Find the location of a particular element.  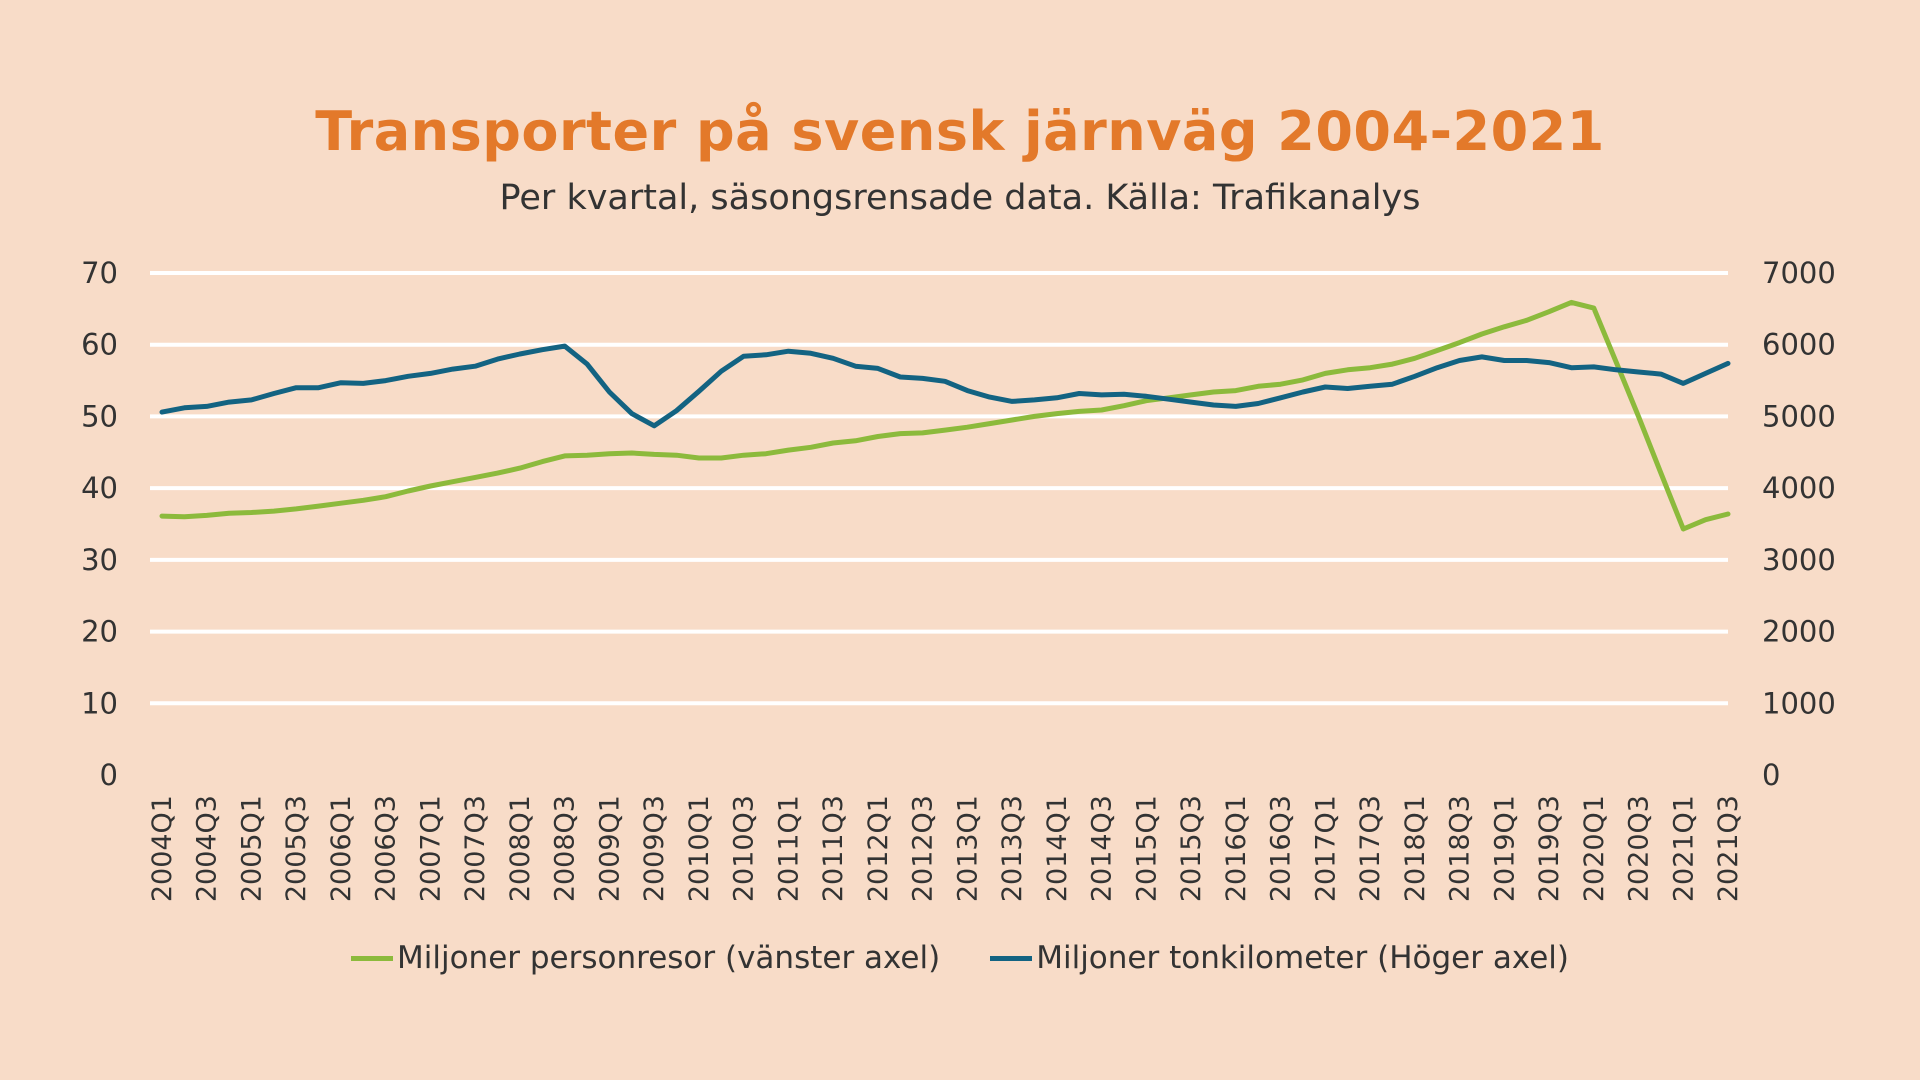

y-right-tick-label: 1000 is located at coordinates (1799, 703).